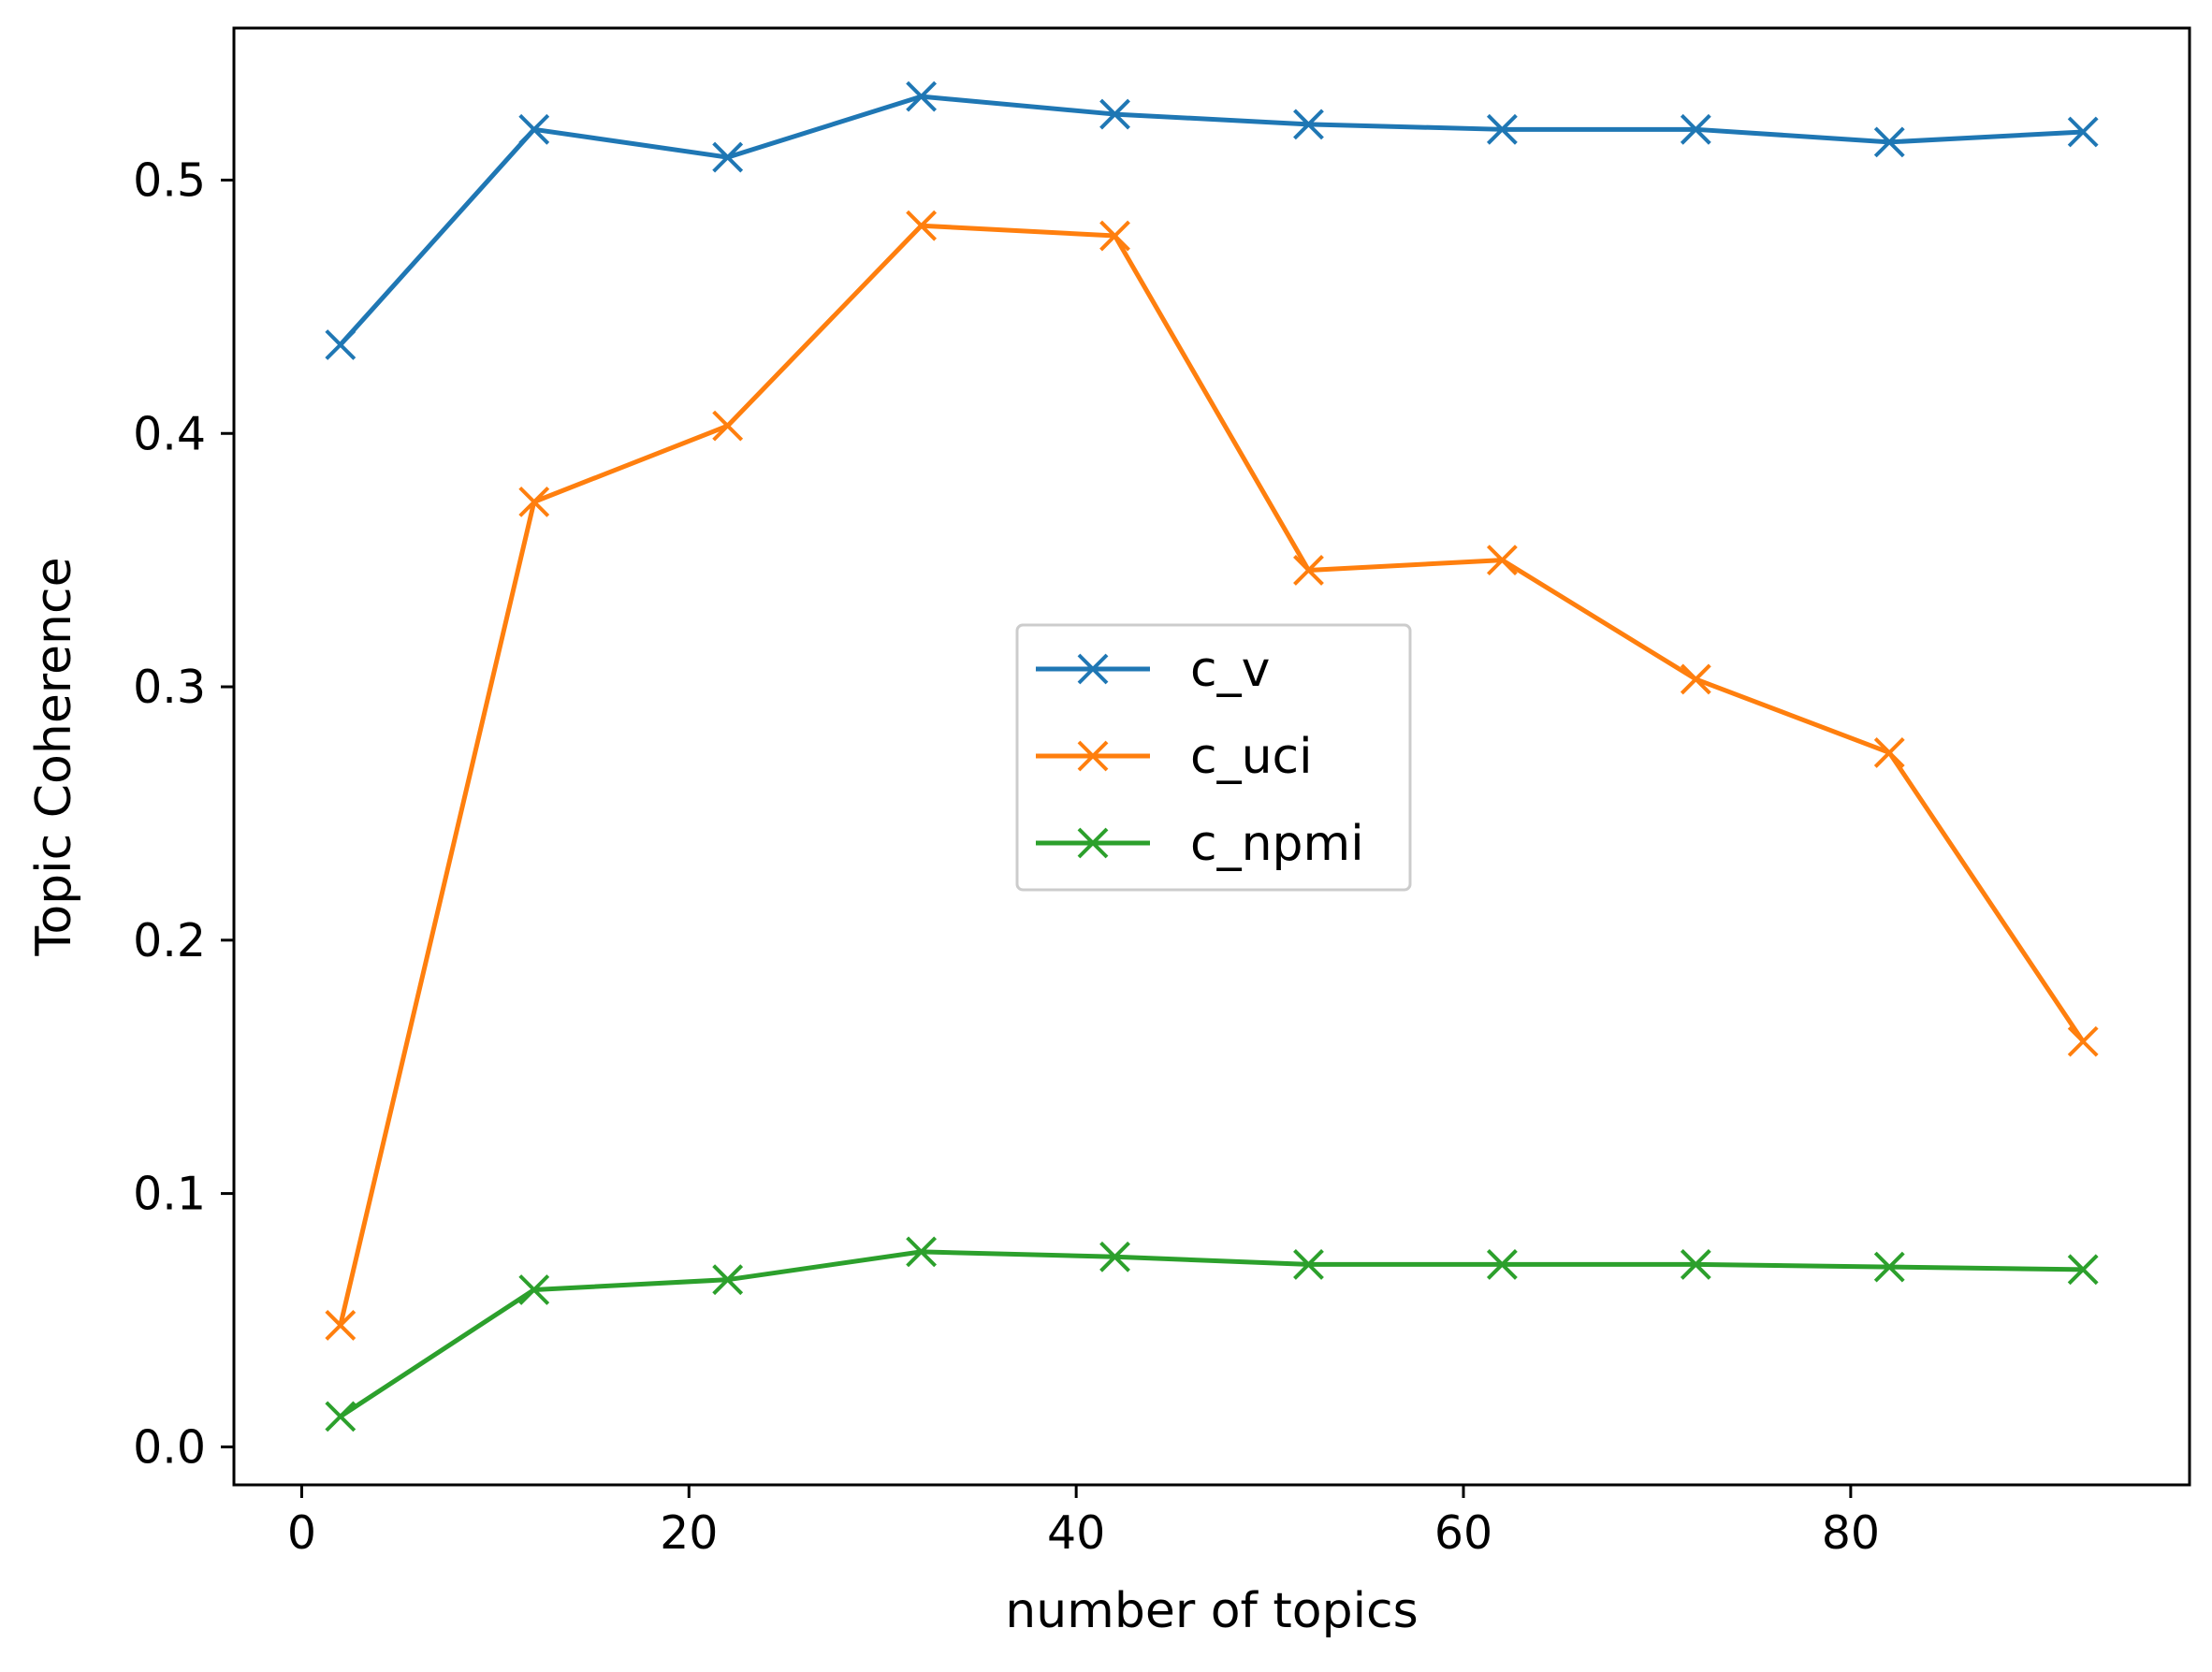 This screenshot has height=1672, width=2212. What do you see at coordinates (301, 1533) in the screenshot?
I see `x-tick-label: 0` at bounding box center [301, 1533].